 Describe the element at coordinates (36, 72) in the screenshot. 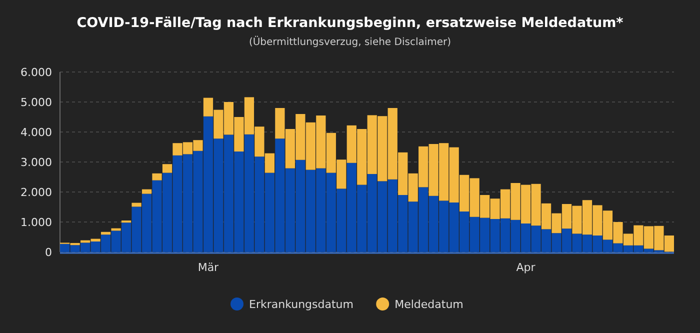

I see `y-tick-label: 6.000` at that location.